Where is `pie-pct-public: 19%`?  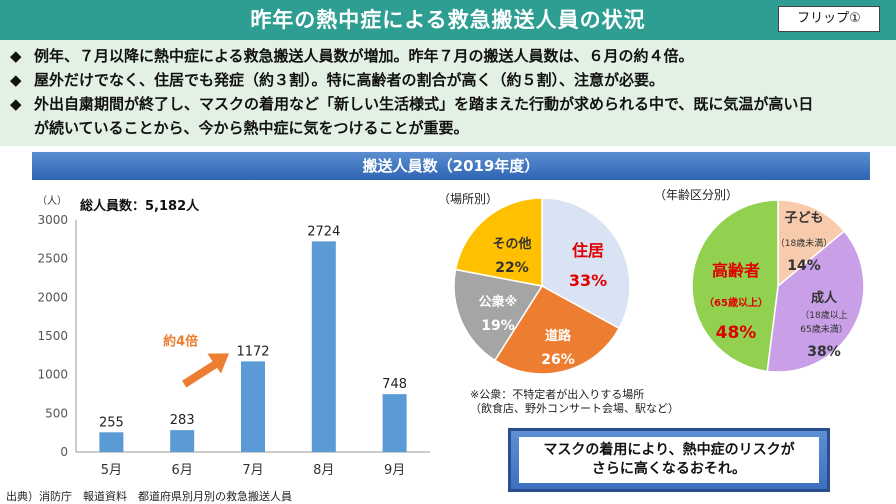
pie-pct-public: 19% is located at coordinates (498, 326).